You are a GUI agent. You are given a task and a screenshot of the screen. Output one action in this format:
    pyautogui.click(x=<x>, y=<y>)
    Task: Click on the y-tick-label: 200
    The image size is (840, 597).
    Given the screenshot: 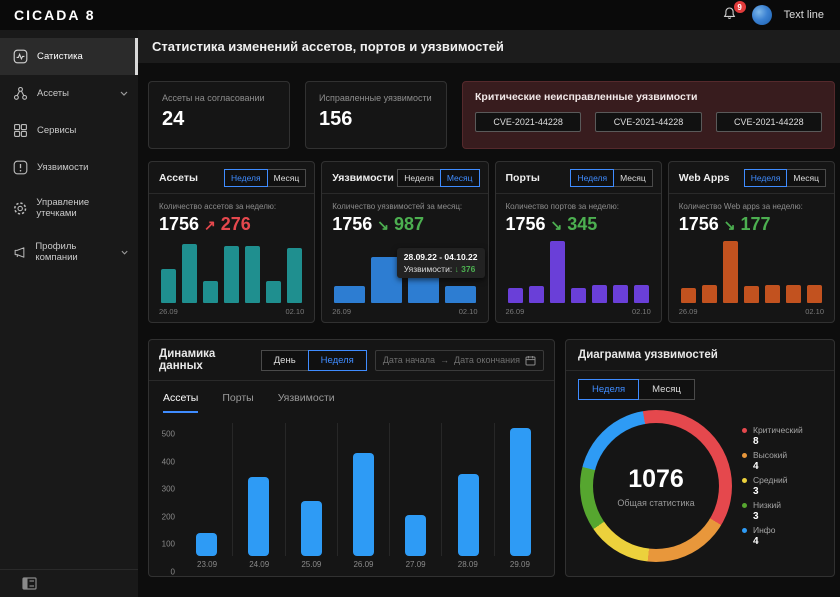 What is the action you would take?
    pyautogui.click(x=168, y=517)
    